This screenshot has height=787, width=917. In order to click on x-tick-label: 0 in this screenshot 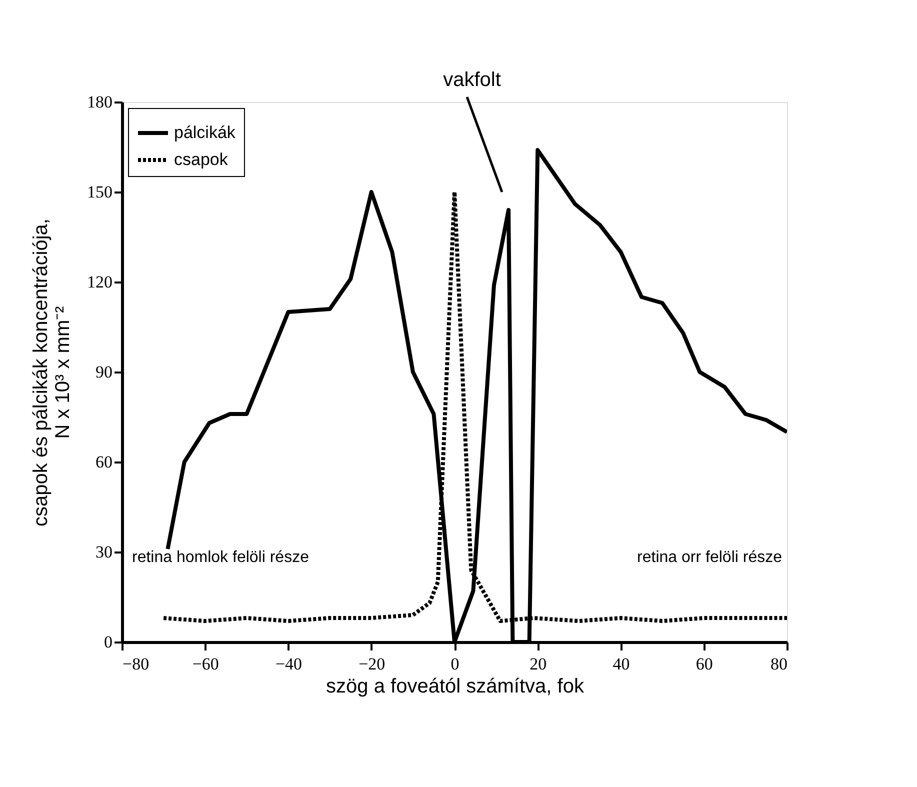, I will do `click(455, 664)`.